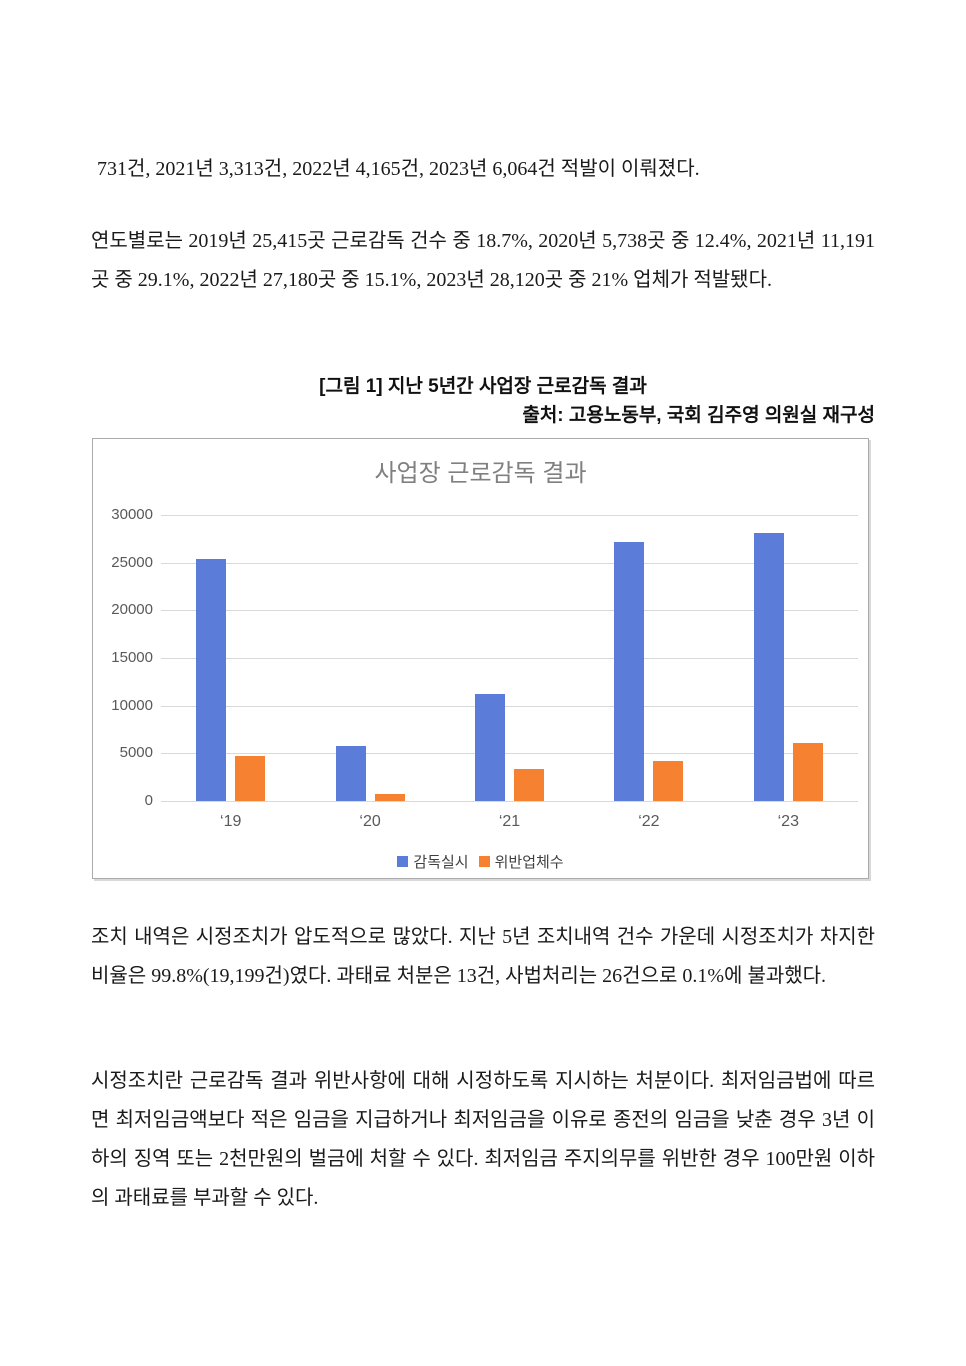  I want to click on y-axis-tick-label: 5000, so click(136, 753).